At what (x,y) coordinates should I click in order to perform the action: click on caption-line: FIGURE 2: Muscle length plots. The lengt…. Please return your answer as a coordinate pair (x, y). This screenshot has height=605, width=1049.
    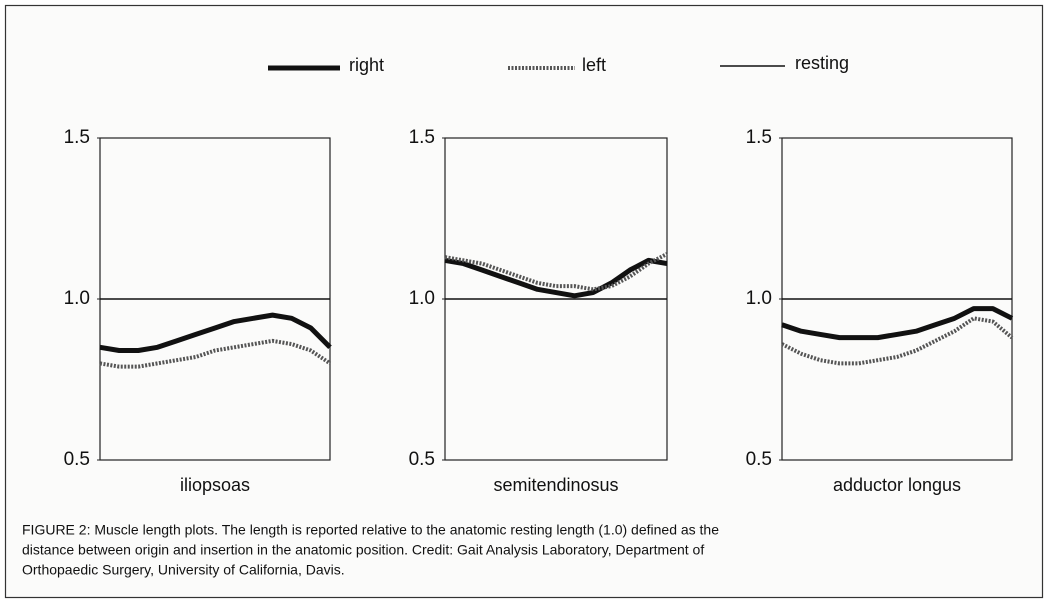
    Looking at the image, I should click on (370, 530).